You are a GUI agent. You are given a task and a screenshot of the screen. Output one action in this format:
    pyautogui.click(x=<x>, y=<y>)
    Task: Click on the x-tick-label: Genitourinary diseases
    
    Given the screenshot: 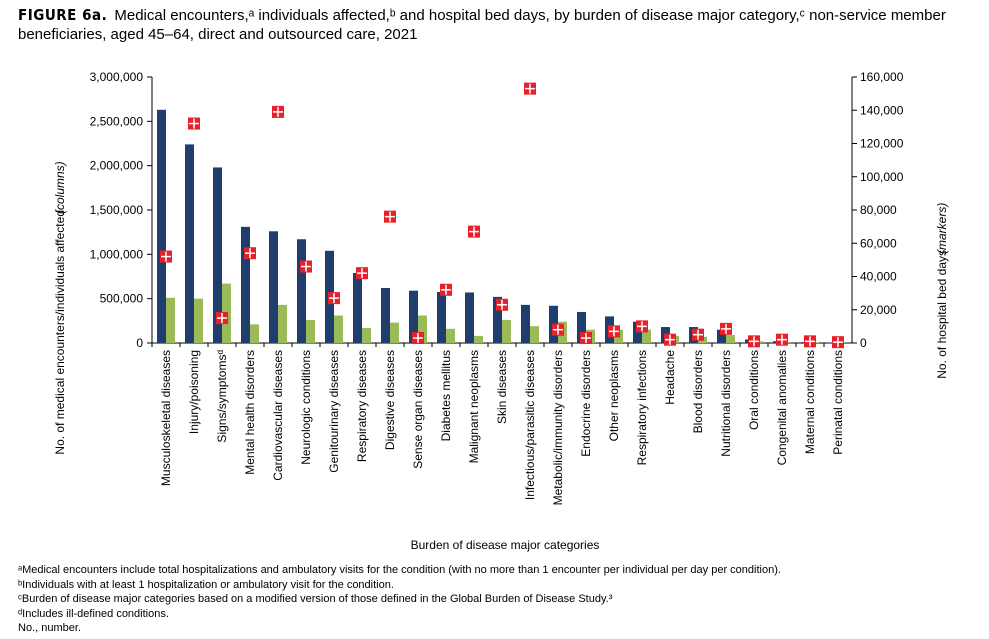 What is the action you would take?
    pyautogui.click(x=334, y=411)
    